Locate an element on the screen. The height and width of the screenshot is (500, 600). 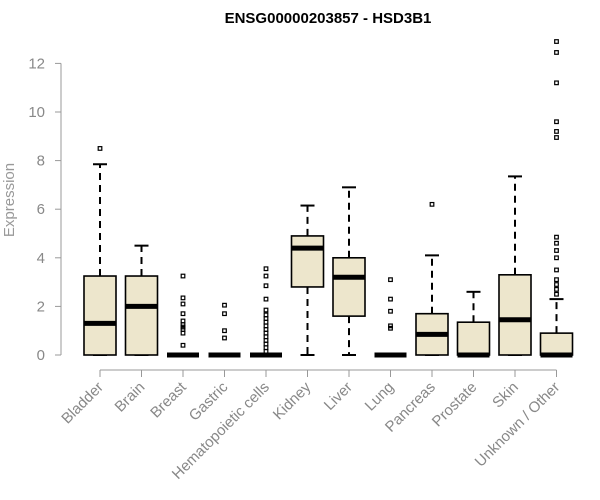
x-tick-label: Skin is located at coordinates (505, 395).